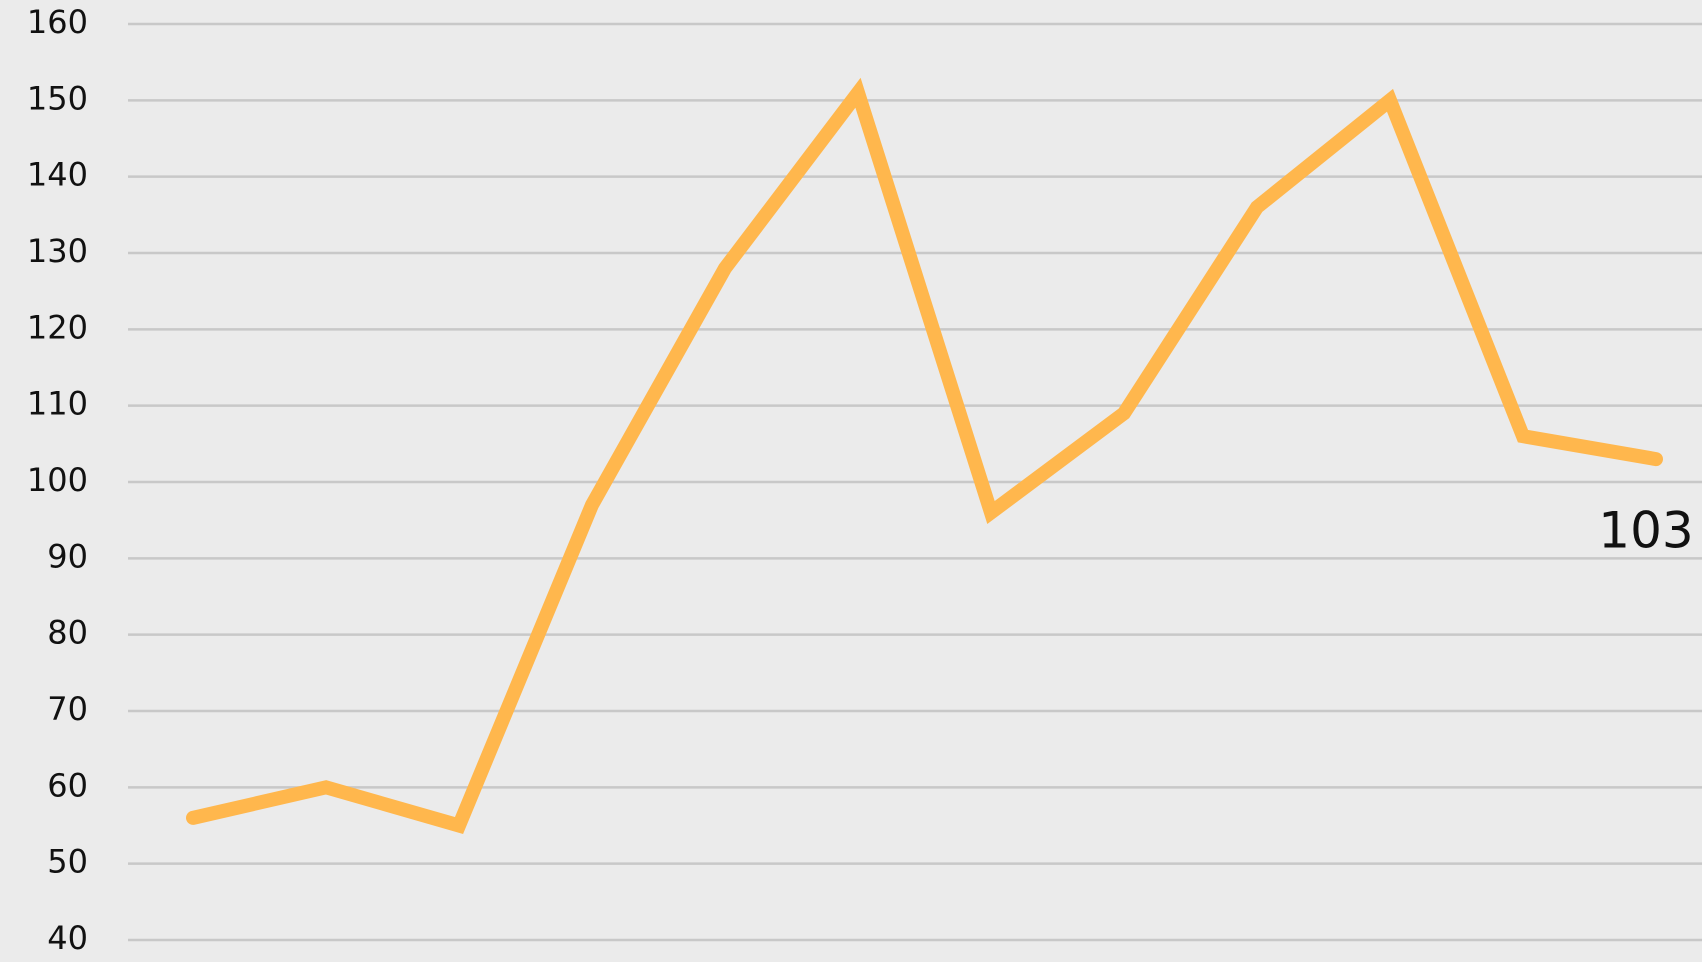 The width and height of the screenshot is (1702, 962). What do you see at coordinates (1645, 531) in the screenshot?
I see `value-label: 103` at bounding box center [1645, 531].